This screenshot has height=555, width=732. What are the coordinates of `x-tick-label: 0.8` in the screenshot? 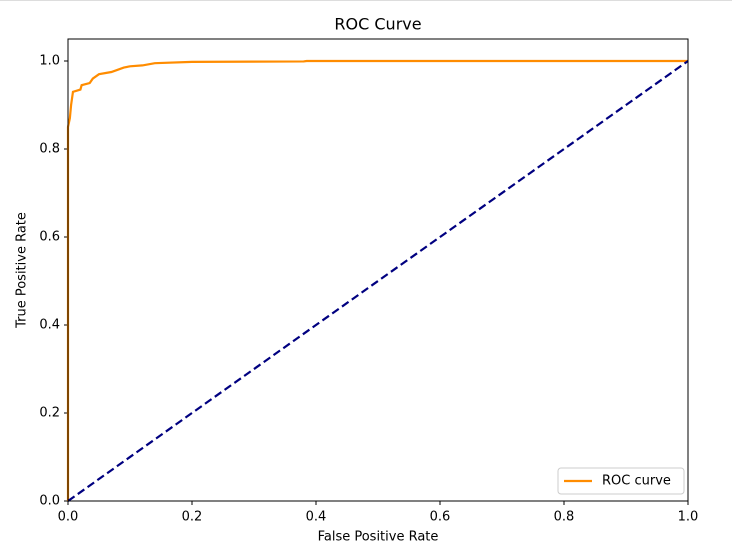 It's located at (564, 517).